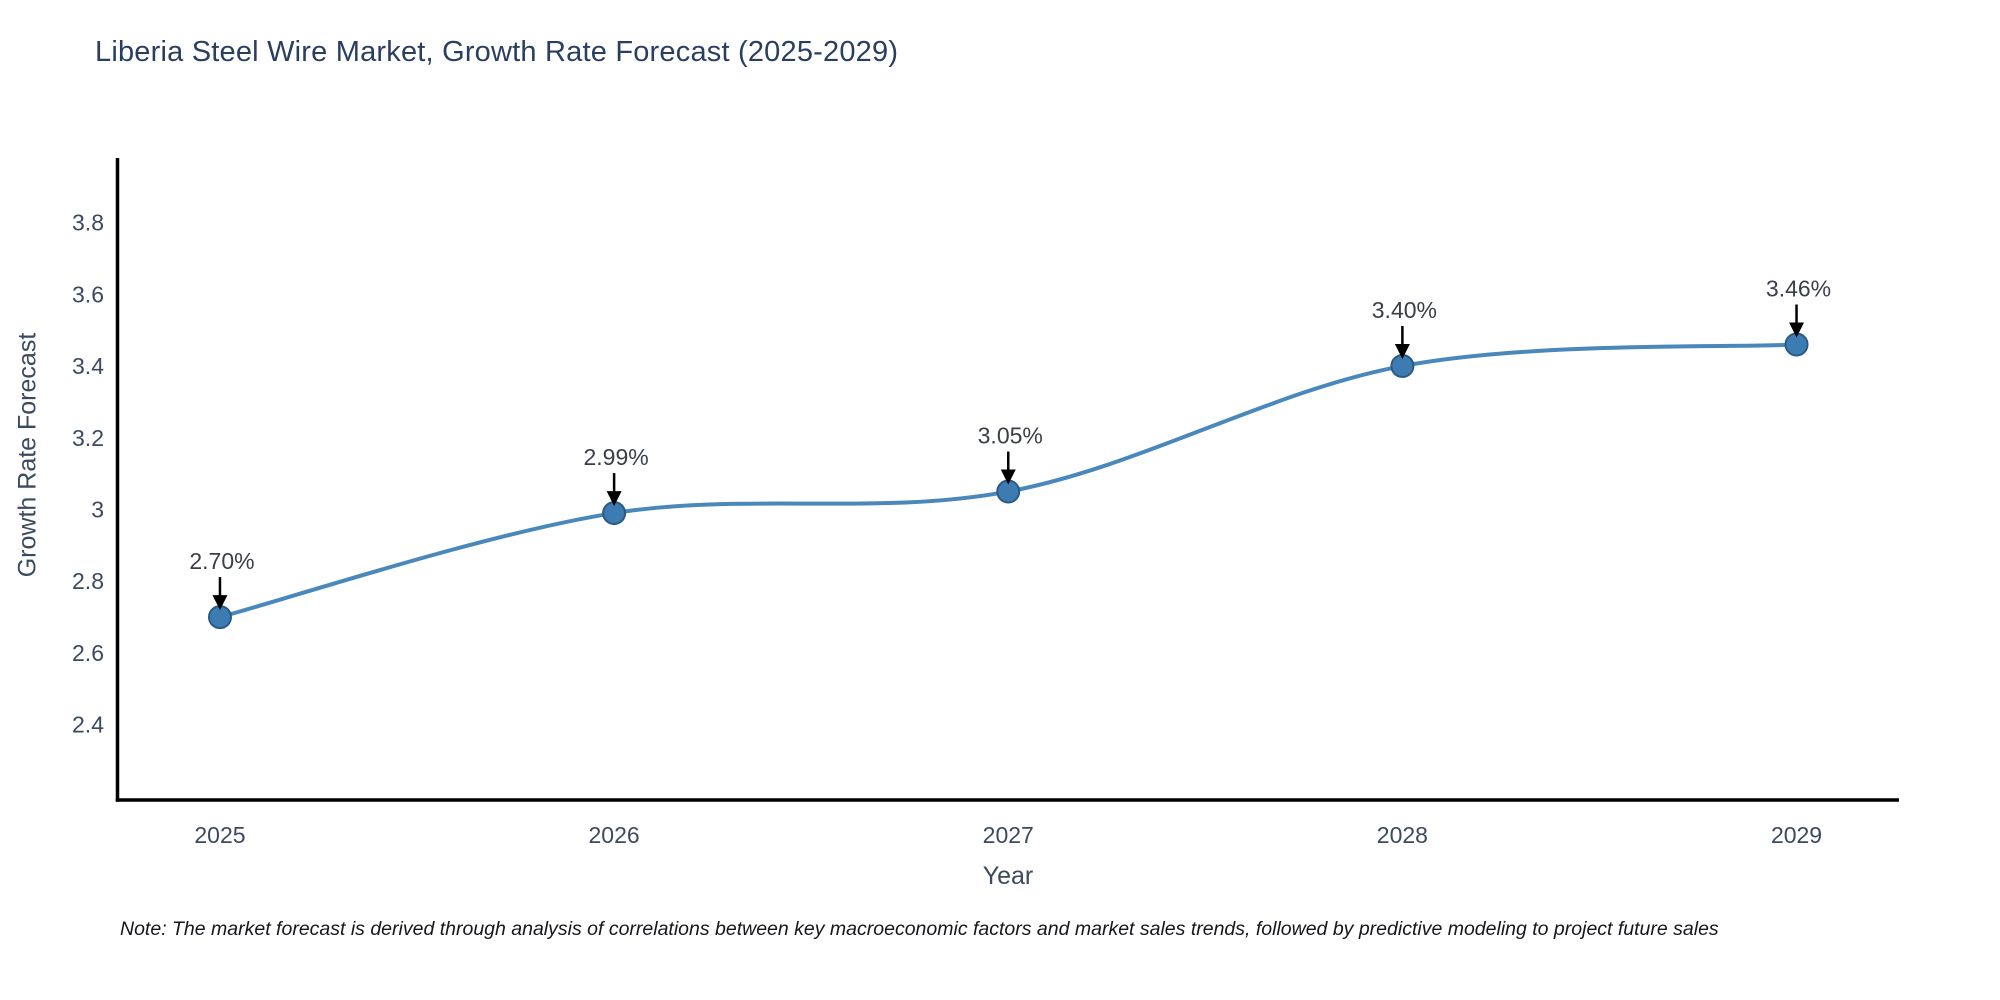 This screenshot has height=1000, width=2000. I want to click on y-tick-label: 3.4, so click(88, 366).